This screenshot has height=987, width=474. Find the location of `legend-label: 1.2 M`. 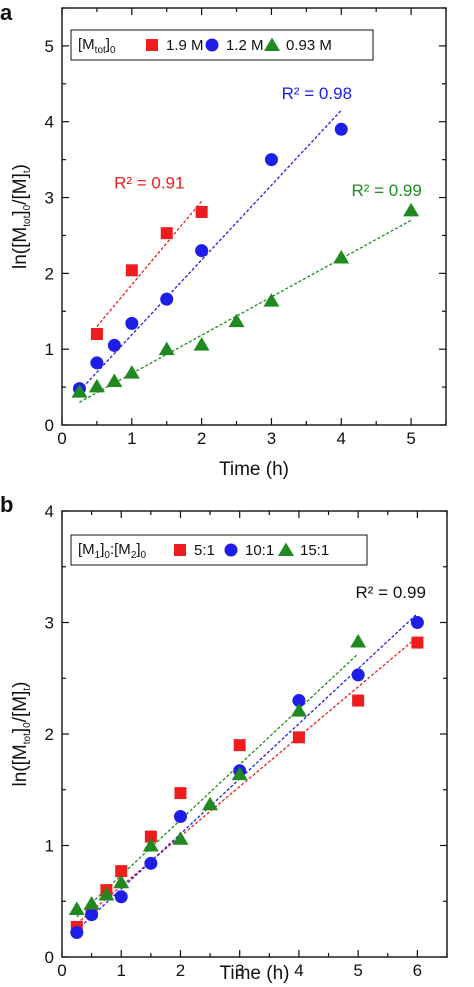

legend-label: 1.2 M is located at coordinates (245, 45).